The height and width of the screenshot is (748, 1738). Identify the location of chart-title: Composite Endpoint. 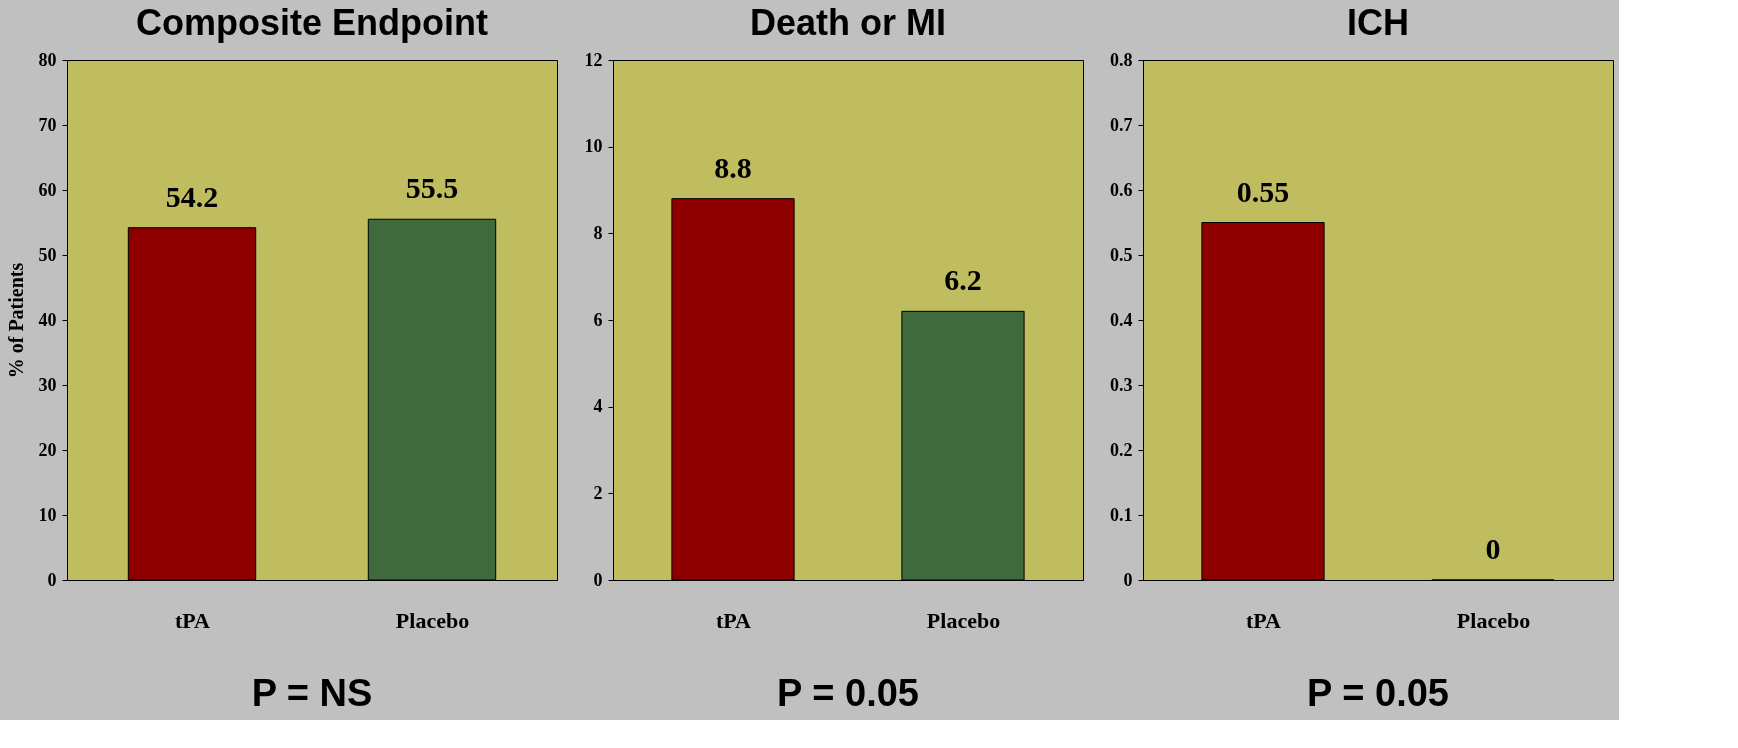
(312, 22).